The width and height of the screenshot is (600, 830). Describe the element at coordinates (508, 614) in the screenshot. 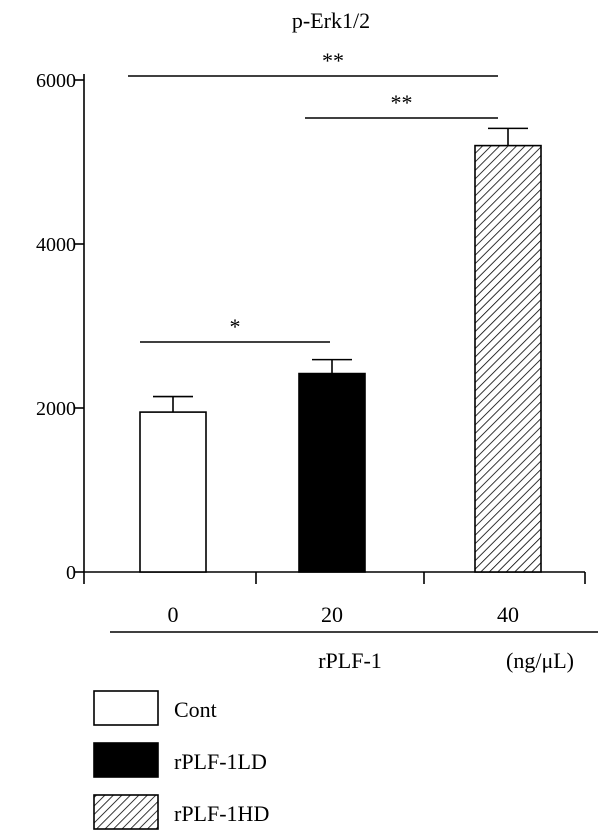

I see `x-tick-label: 40` at that location.